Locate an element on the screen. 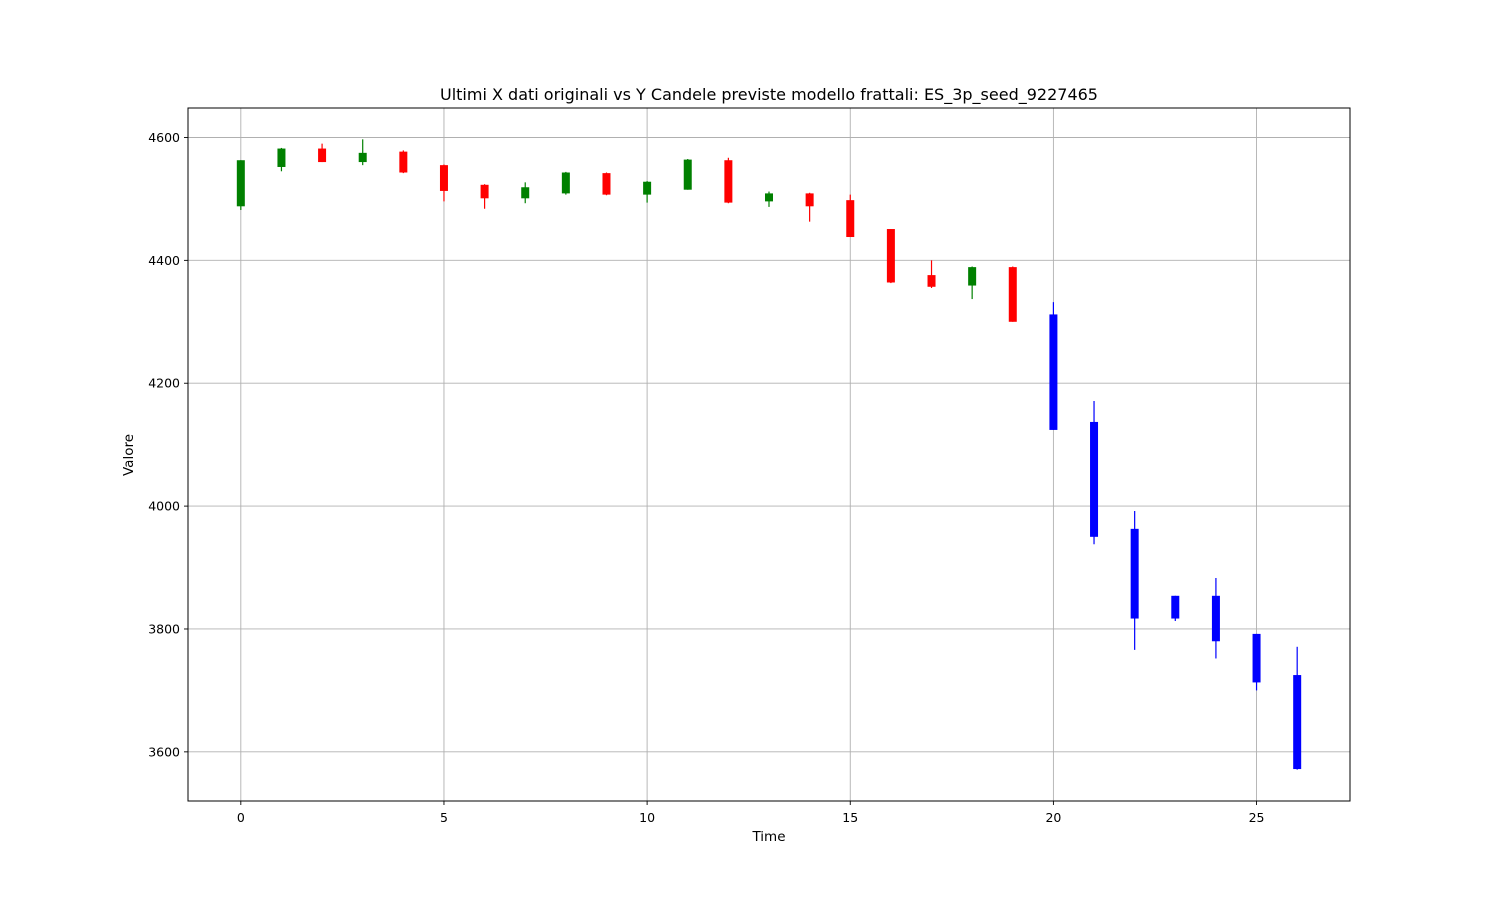  x-tick-label: 20 is located at coordinates (1053, 817).